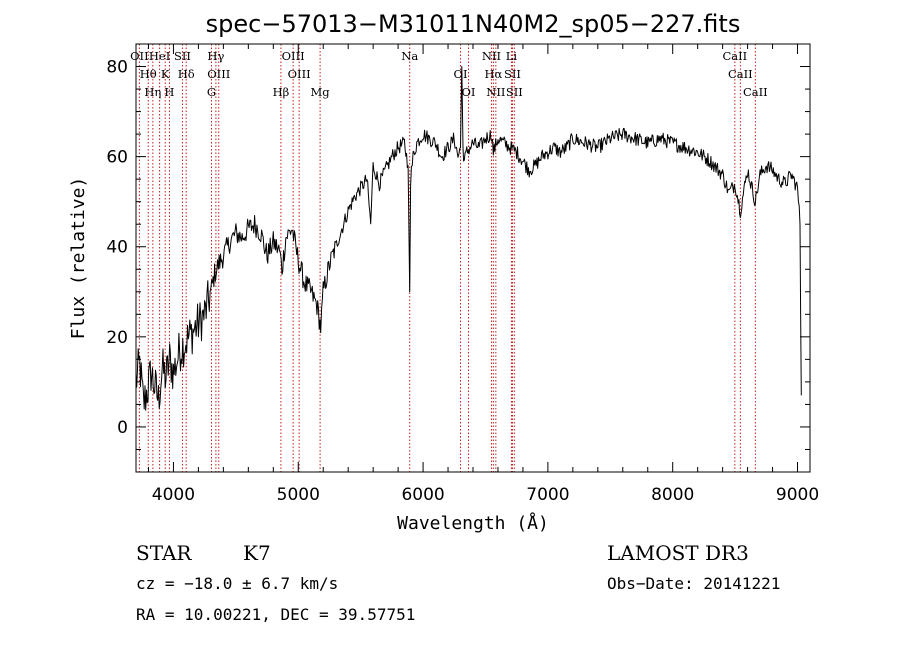 Image resolution: width=900 pixels, height=649 pixels. Describe the element at coordinates (169, 92) in the screenshot. I see `spectral-line-label: H` at that location.